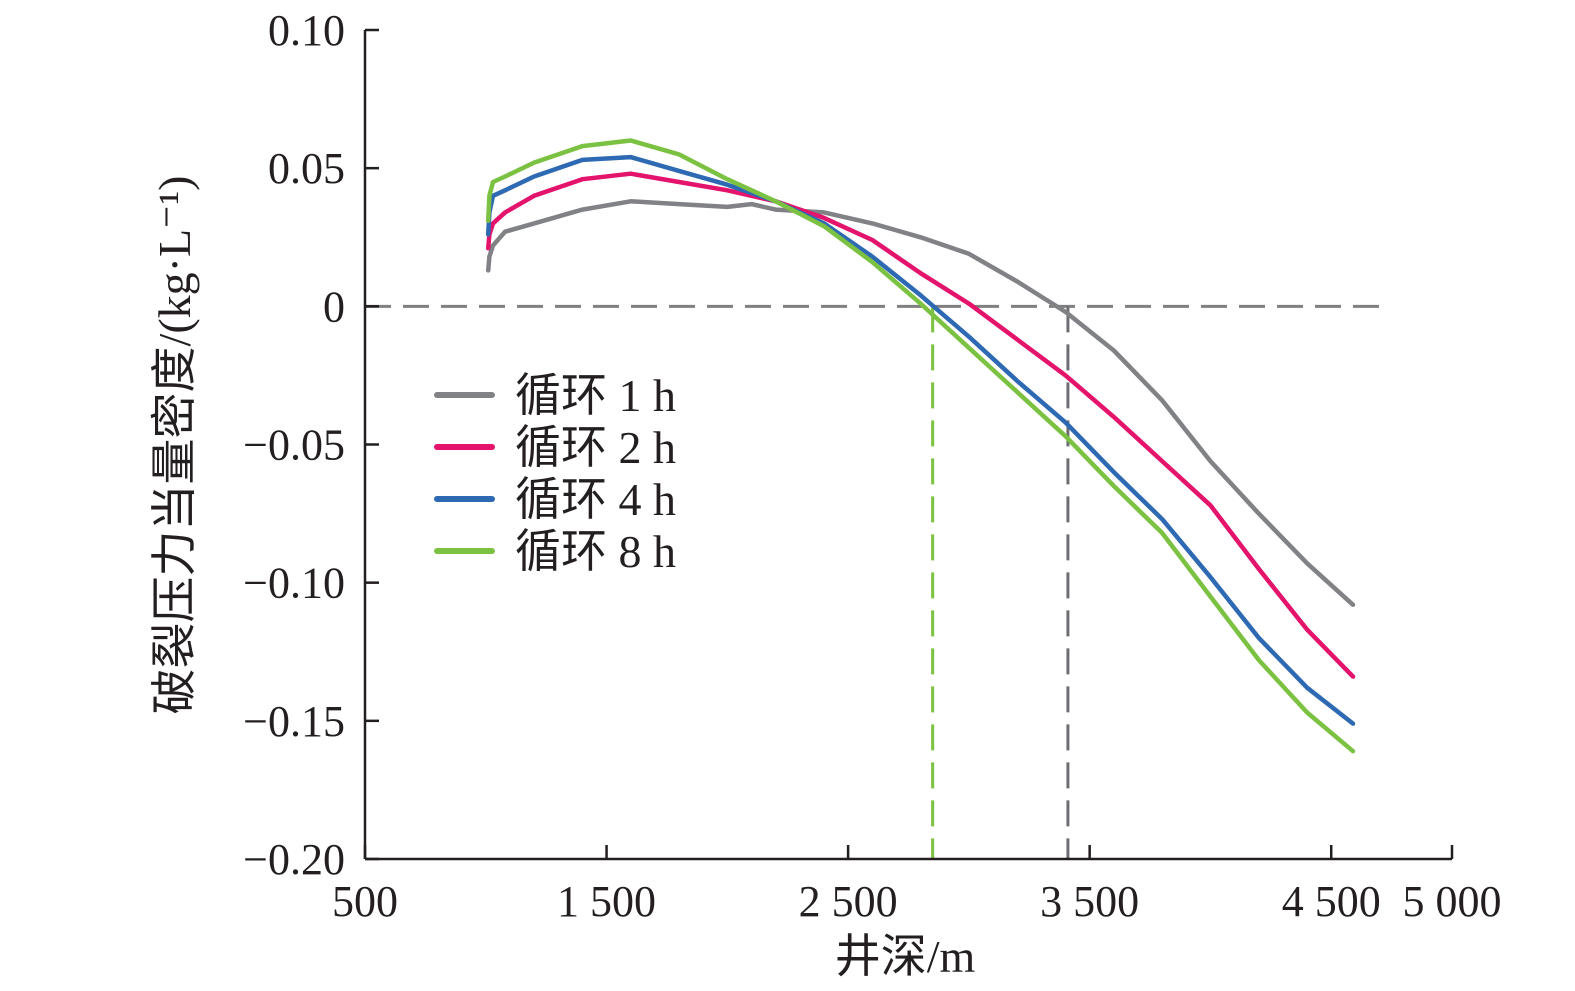 This screenshot has width=1575, height=991. What do you see at coordinates (294, 445) in the screenshot?
I see `y-tick-label: −0.05` at bounding box center [294, 445].